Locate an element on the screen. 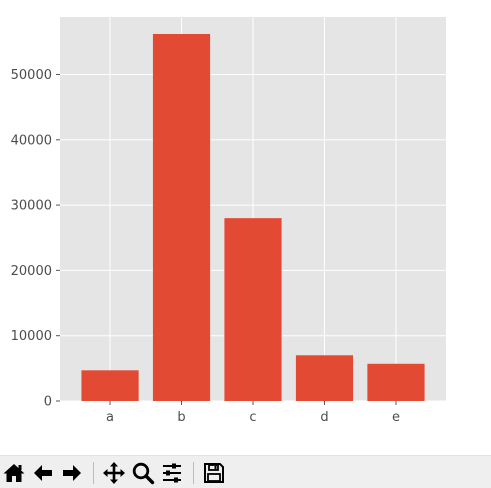 The width and height of the screenshot is (491, 488). sliders-icon is located at coordinates (172, 473).